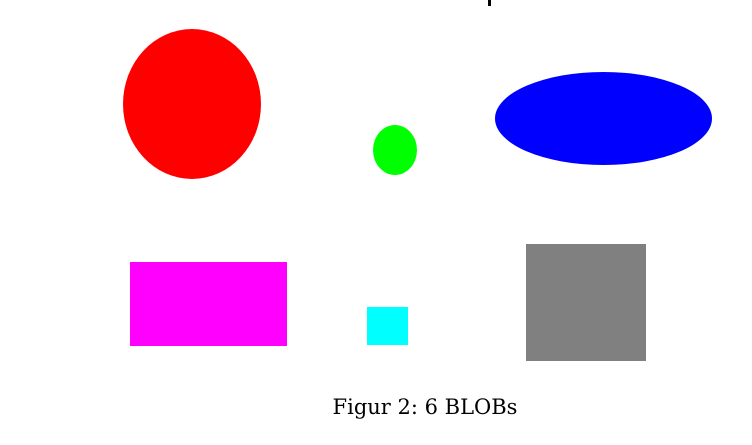 The width and height of the screenshot is (752, 445). I want to click on blue-ellipse-blob, so click(603, 118).